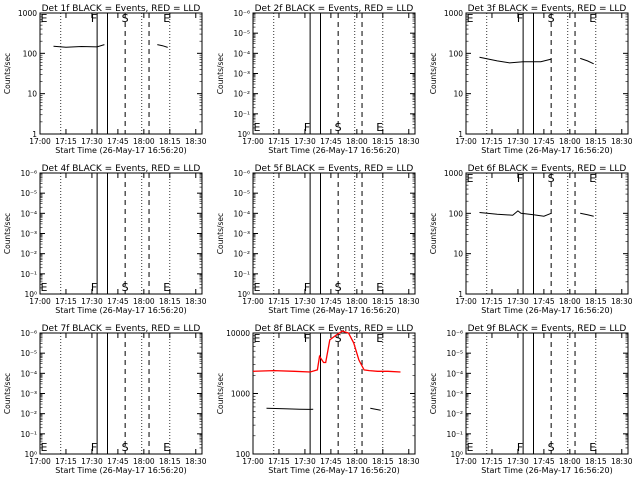 The image size is (640, 480). Describe the element at coordinates (453, 13) in the screenshot. I see `y-tick-label: 1000` at that location.